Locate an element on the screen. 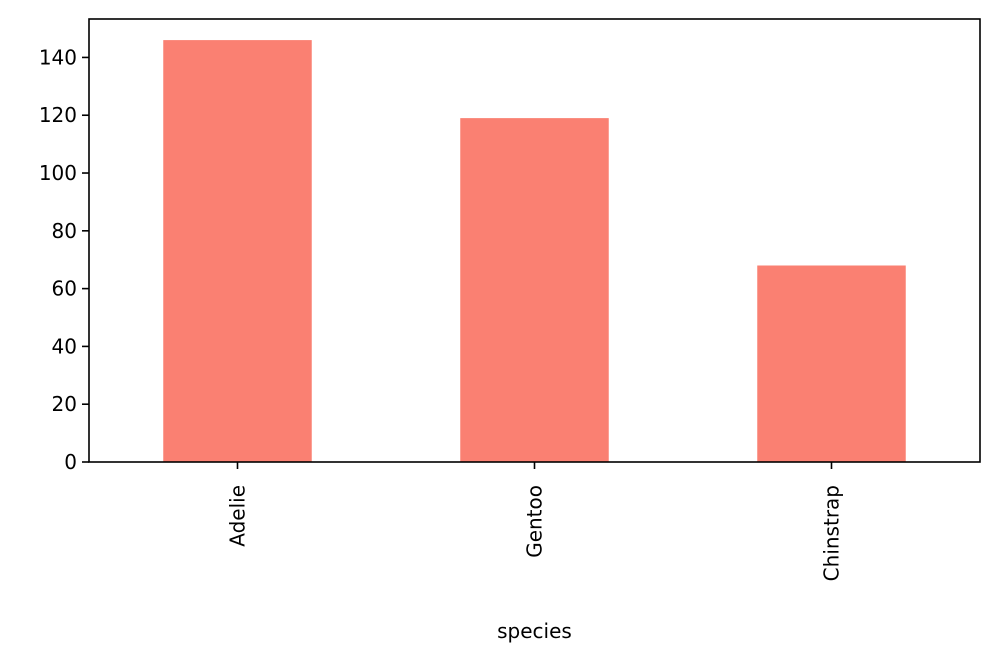  y-axis-ticks: 0 20 40 60 80 100 120 140 is located at coordinates (64, 259).